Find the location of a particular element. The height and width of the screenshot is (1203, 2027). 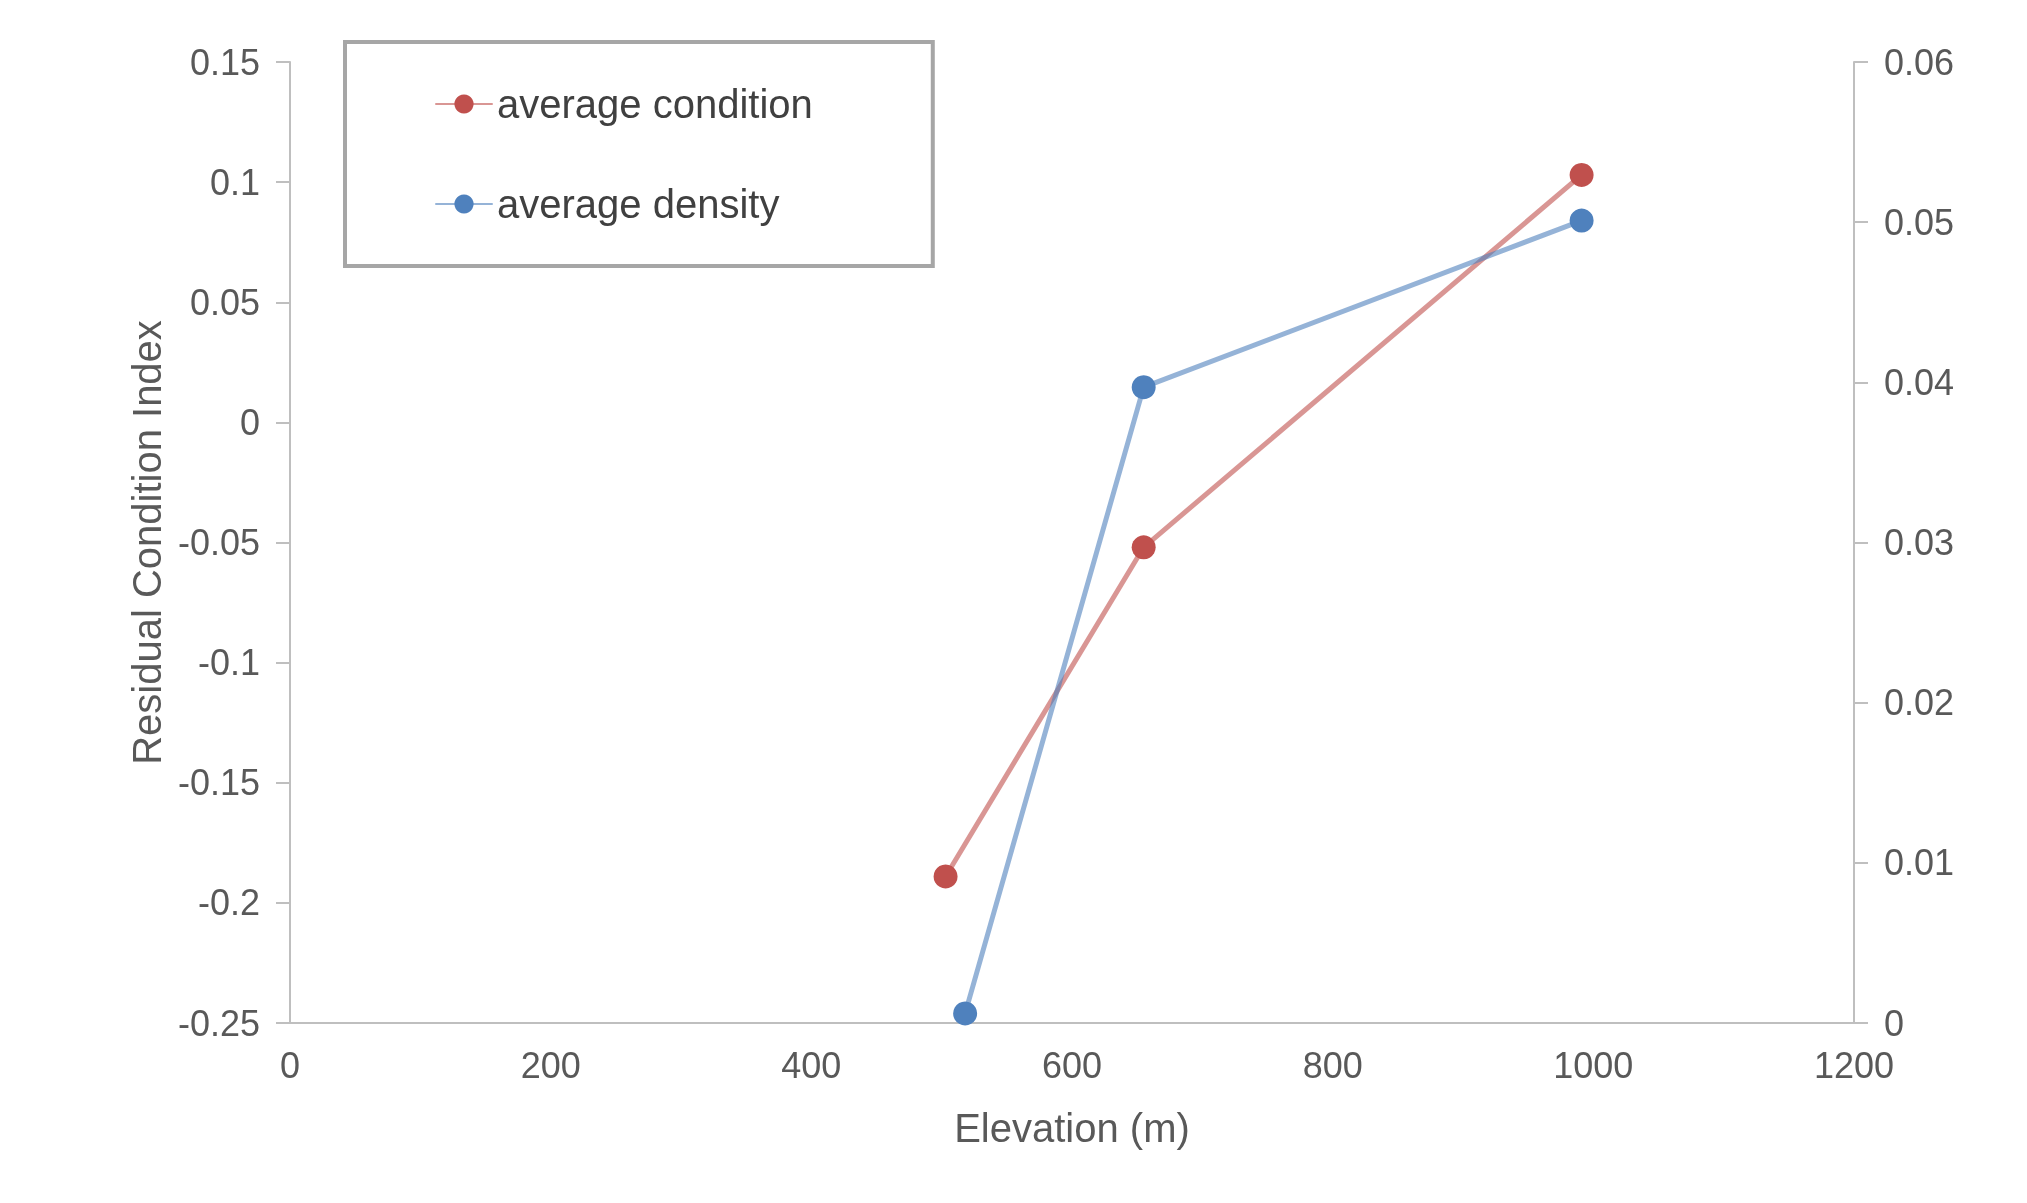

x-tick-label: 600 is located at coordinates (1072, 1065).